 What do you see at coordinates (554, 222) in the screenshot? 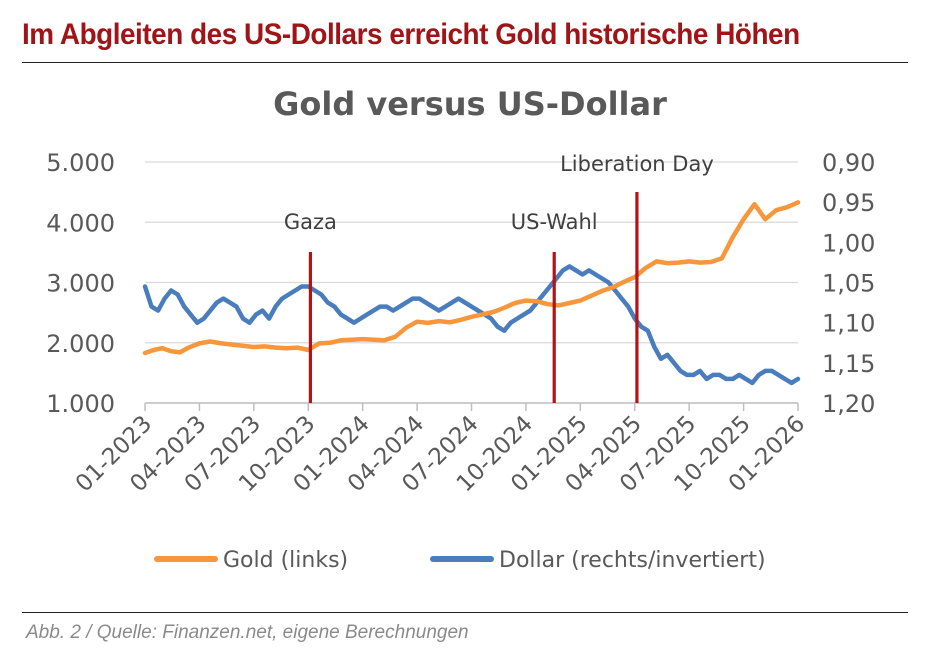
I see `event-label: US-Wahl` at bounding box center [554, 222].